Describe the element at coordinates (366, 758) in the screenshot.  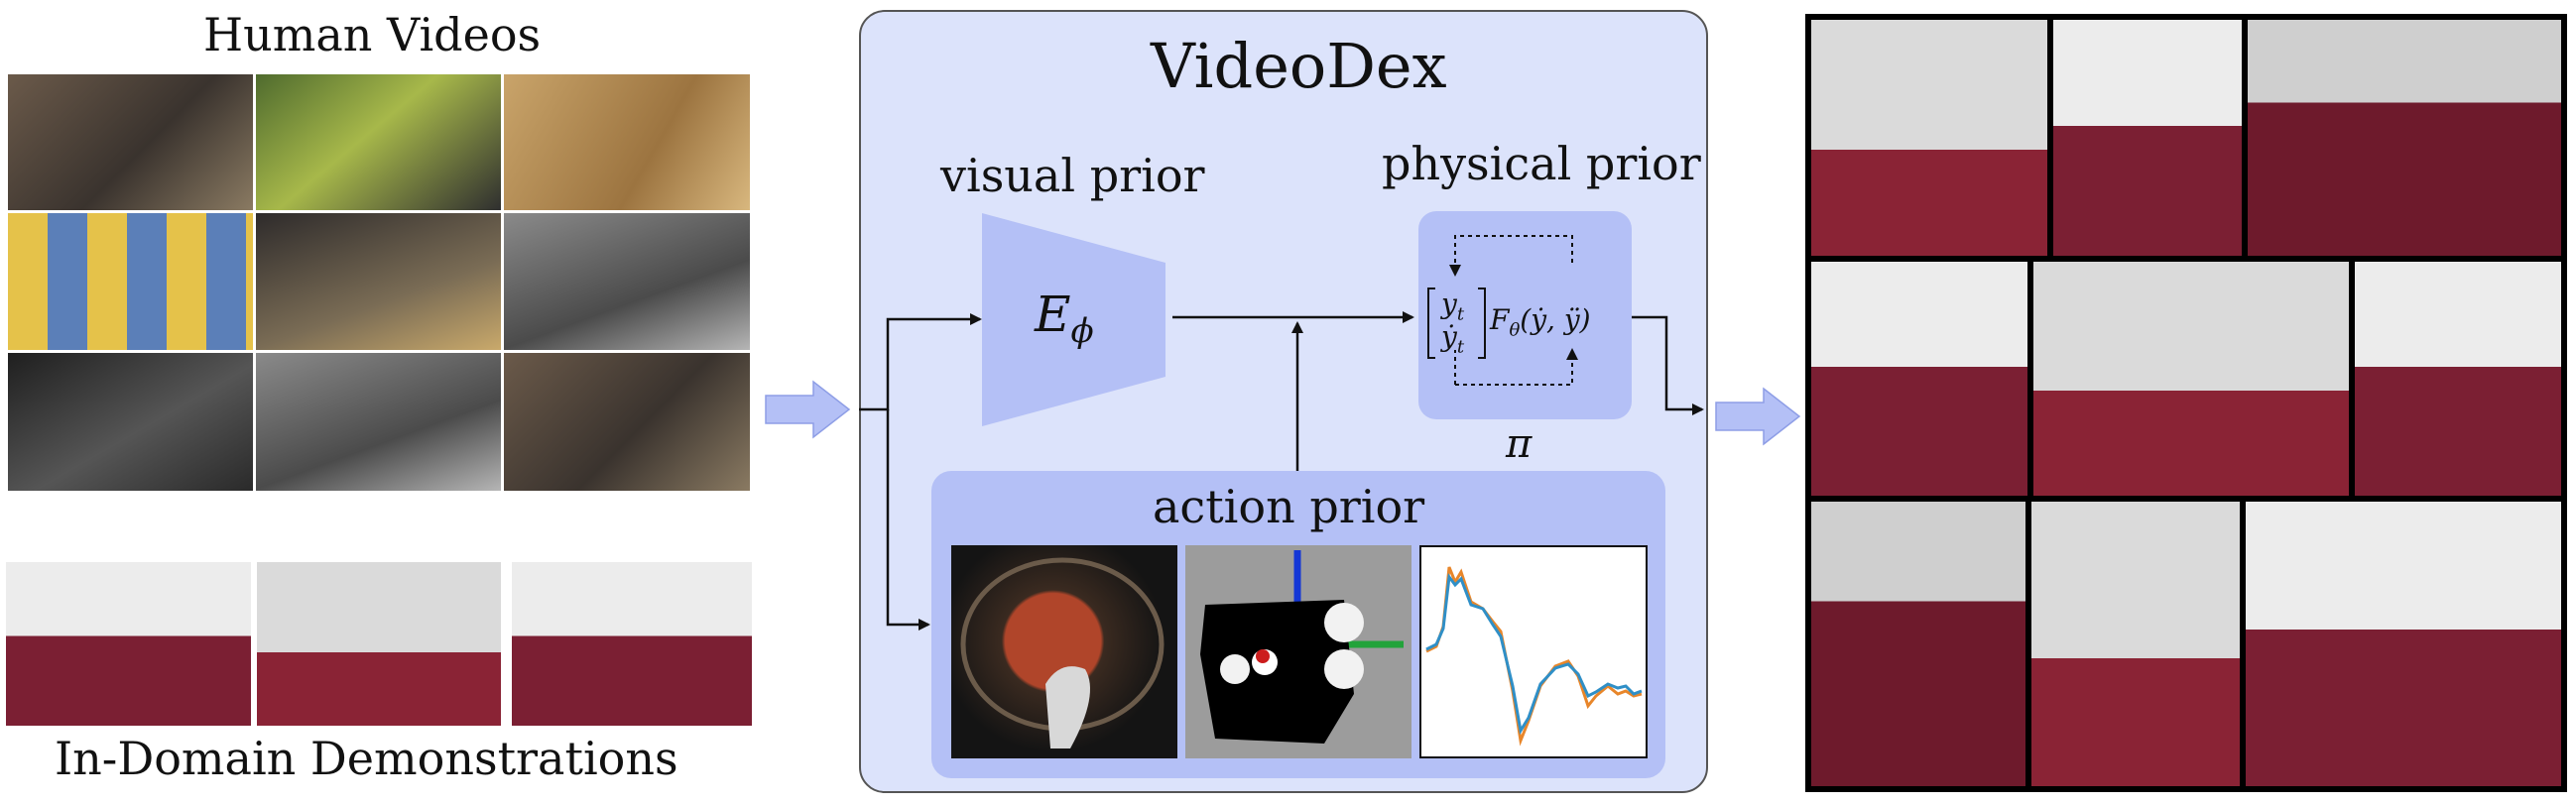
I see `demos-title: In-Domain Demonstrations` at that location.